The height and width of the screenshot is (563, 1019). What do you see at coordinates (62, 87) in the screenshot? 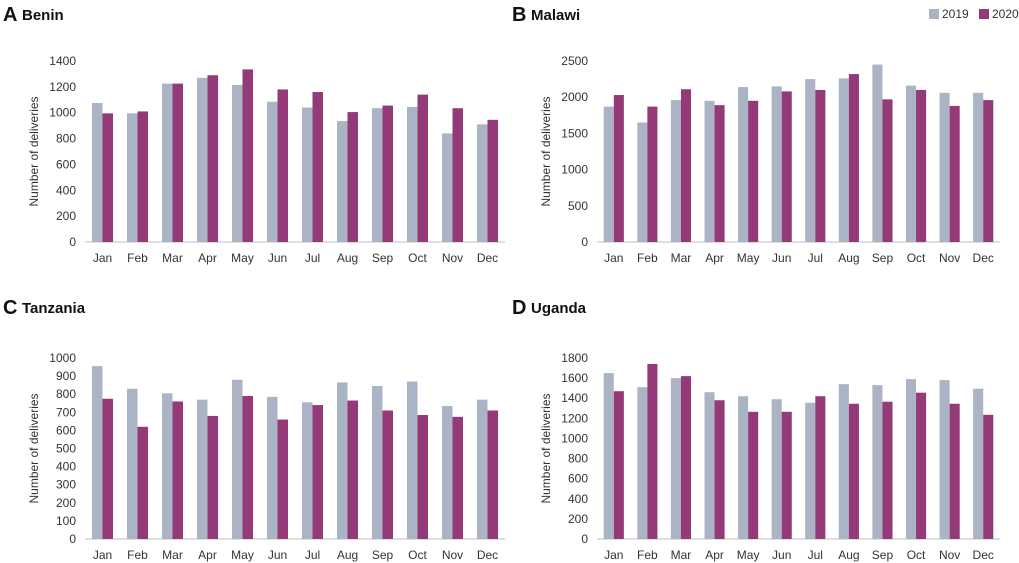
I see `y-tick-label: 1200` at bounding box center [62, 87].